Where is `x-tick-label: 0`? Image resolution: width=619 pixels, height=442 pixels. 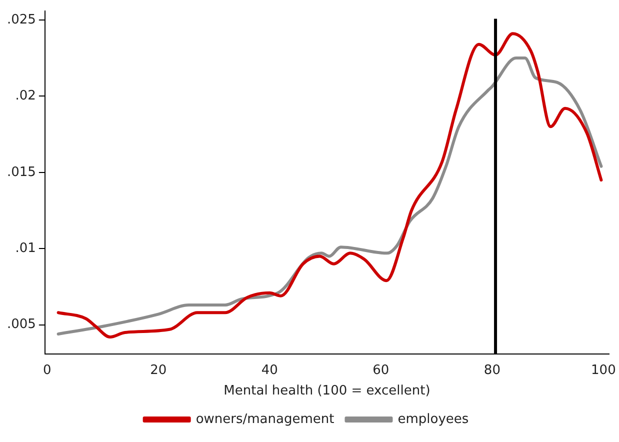 x-tick-label: 0 is located at coordinates (47, 370).